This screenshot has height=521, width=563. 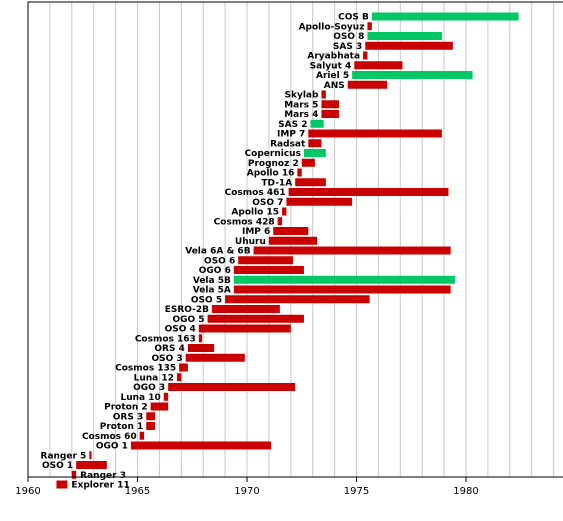 What do you see at coordinates (212, 281) in the screenshot?
I see `mission-label: Vela 5B` at bounding box center [212, 281].